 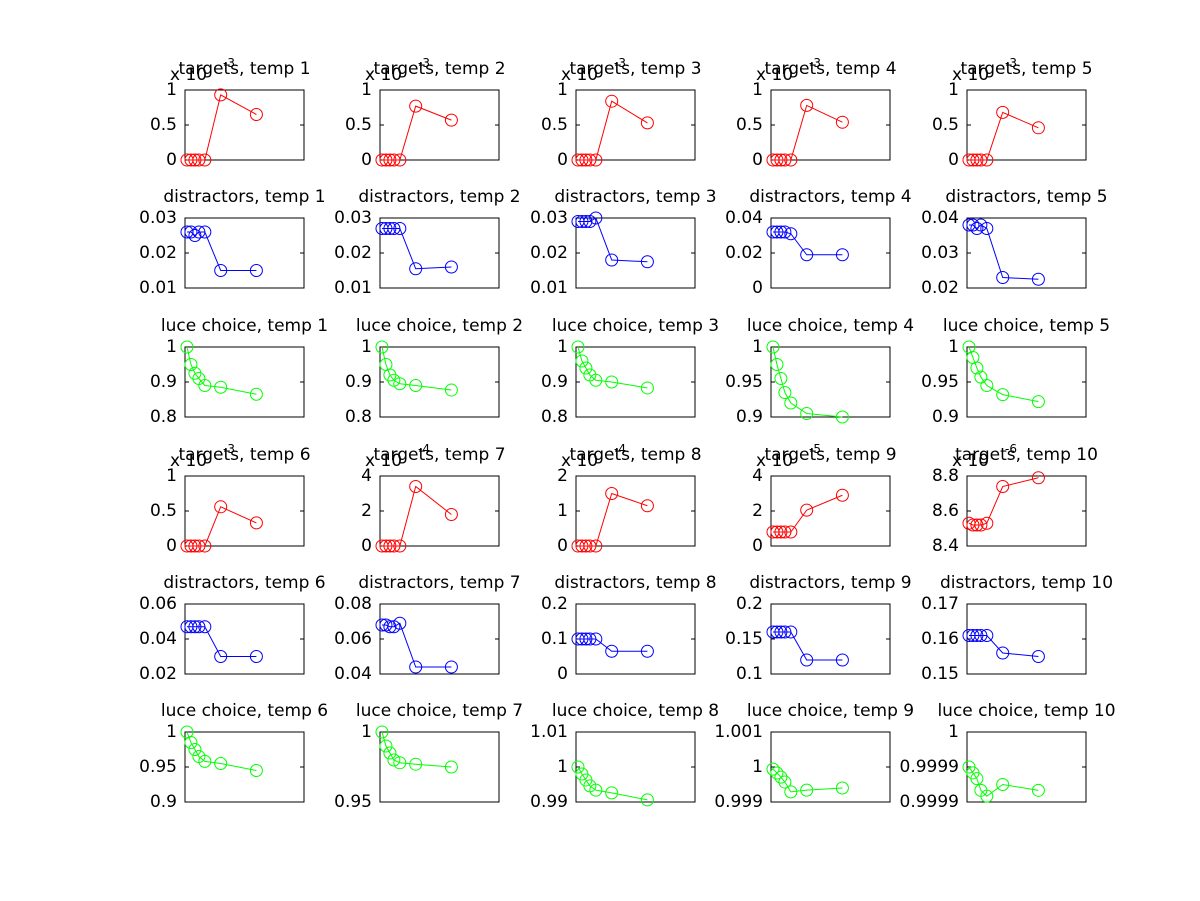 What do you see at coordinates (945, 125) in the screenshot?
I see `y-tick-label: 0.5` at bounding box center [945, 125].